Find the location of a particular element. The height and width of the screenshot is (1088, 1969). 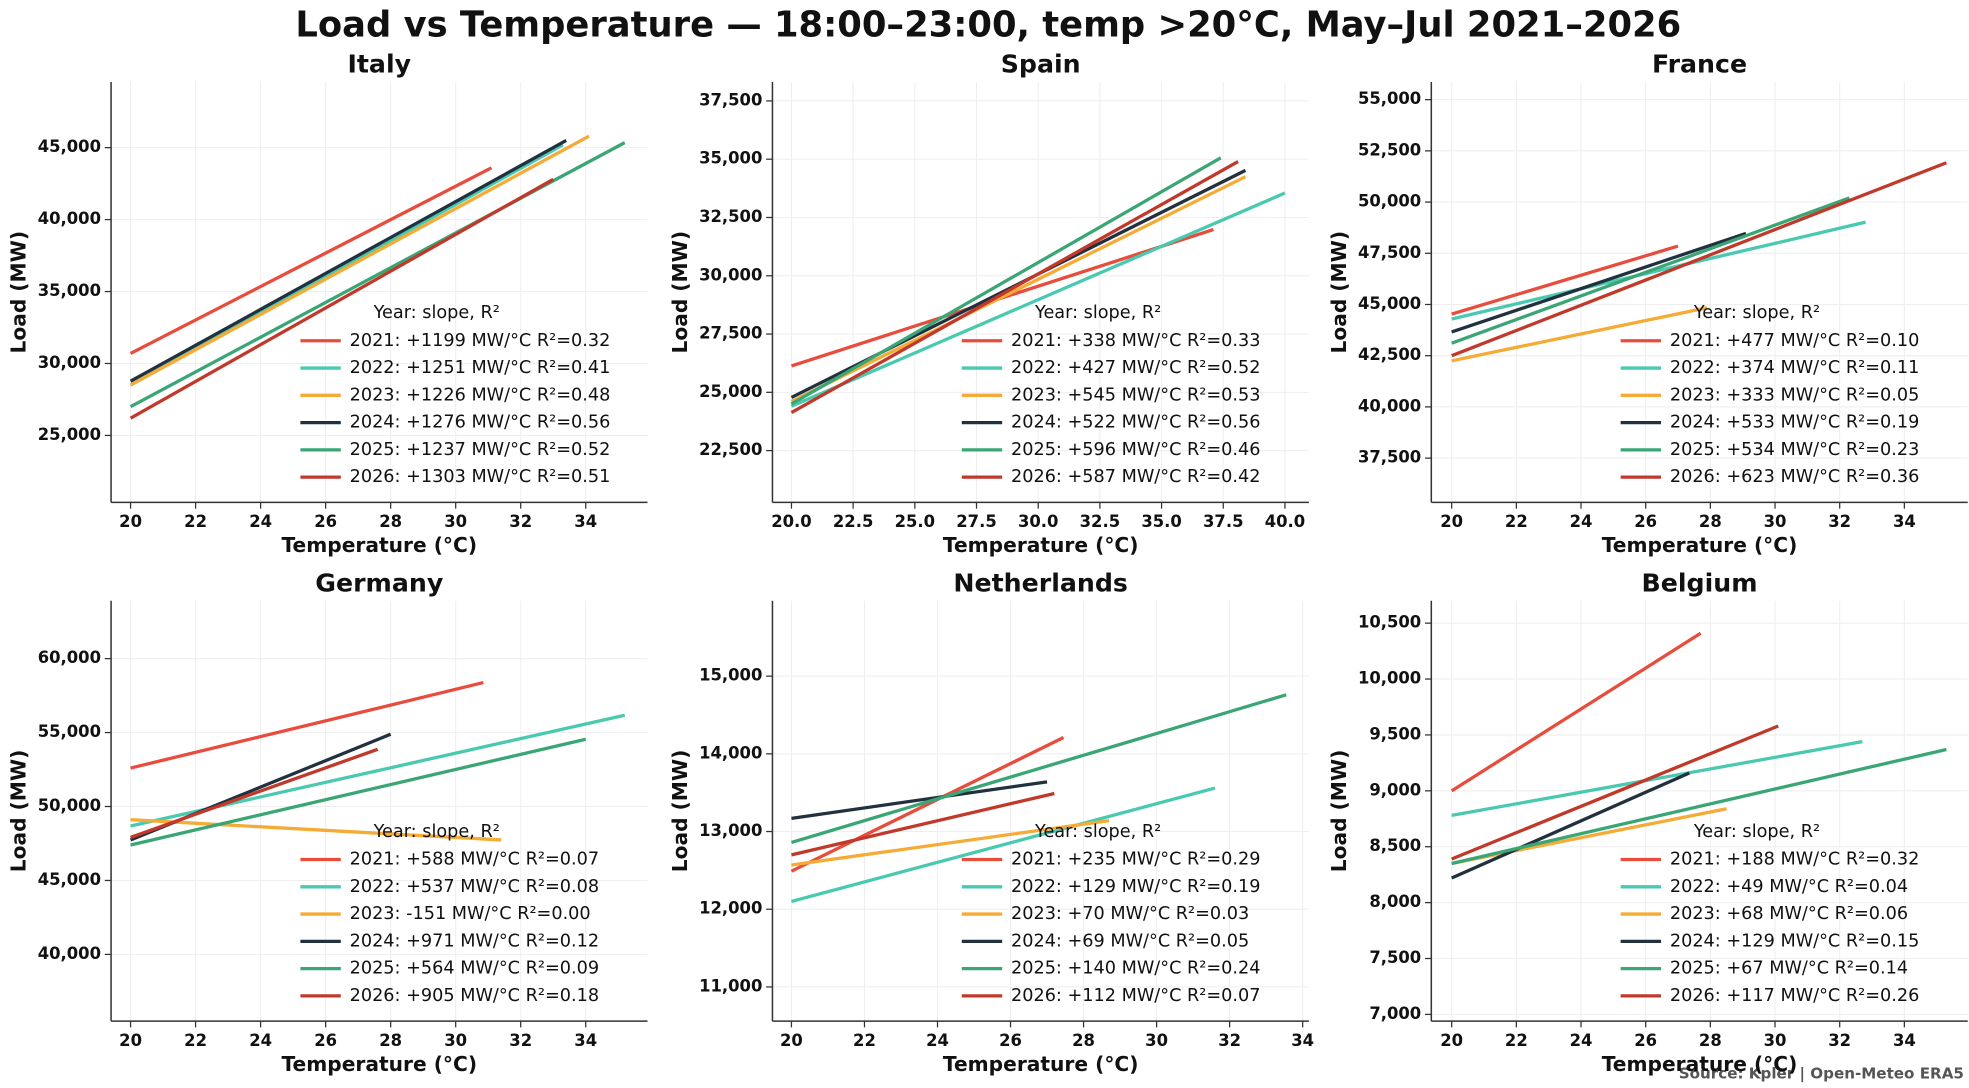

legend-label: 2024: +971 MW/°C R²=0.12 is located at coordinates (474, 941).